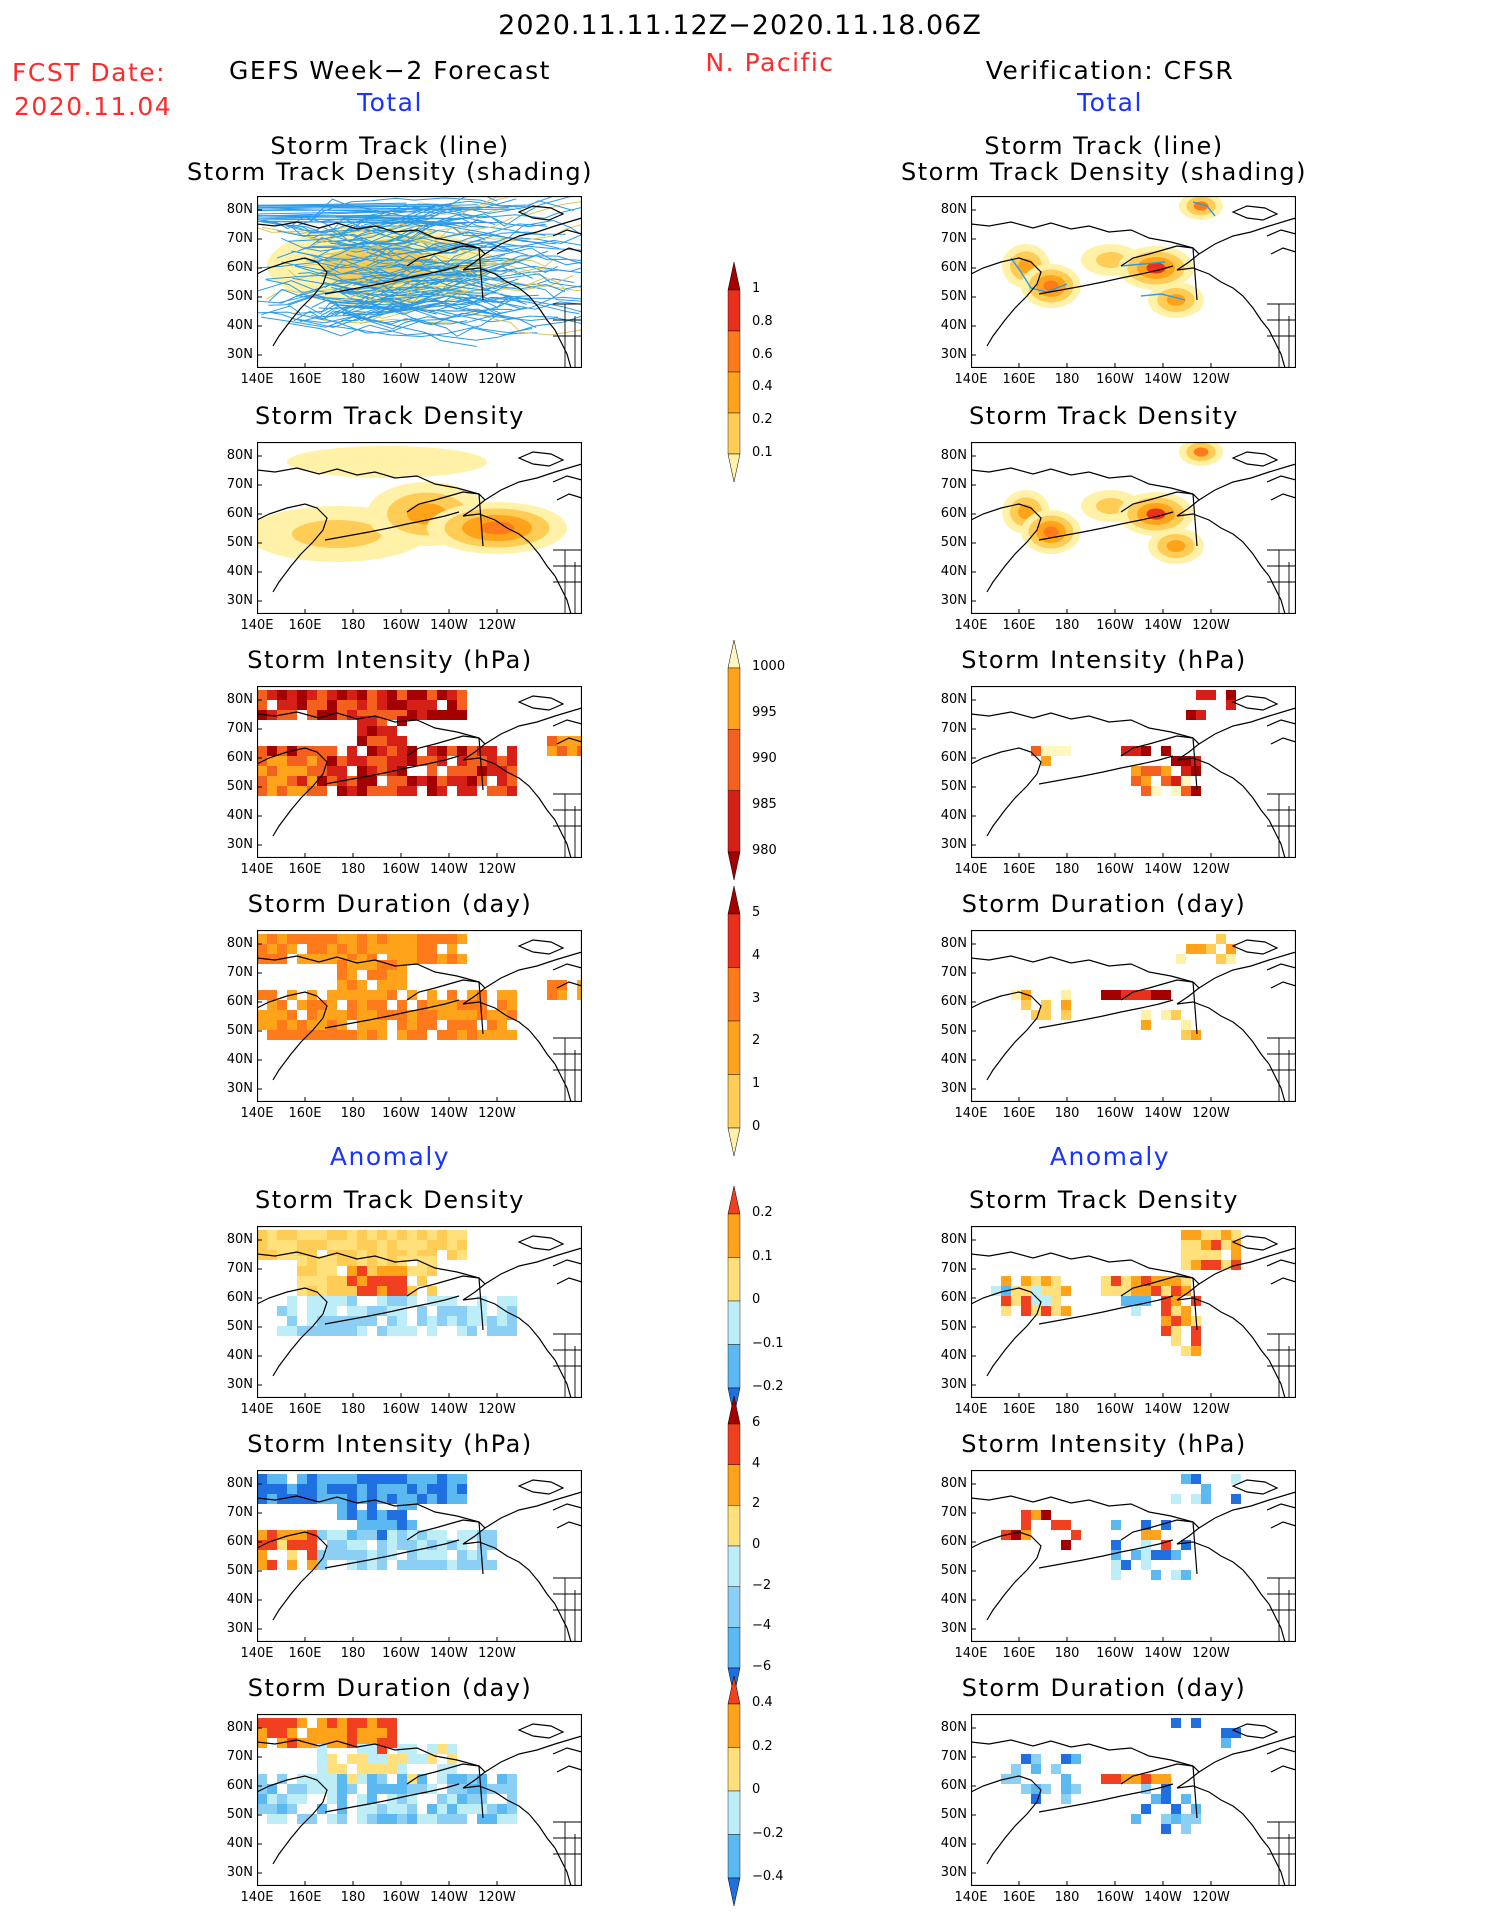 Image resolution: width=1487 pixels, height=1925 pixels. What do you see at coordinates (769, 1791) in the screenshot?
I see `duration-anomaly-colorbar: 0.4 0.2 0 −0.2 −0.4` at bounding box center [769, 1791].